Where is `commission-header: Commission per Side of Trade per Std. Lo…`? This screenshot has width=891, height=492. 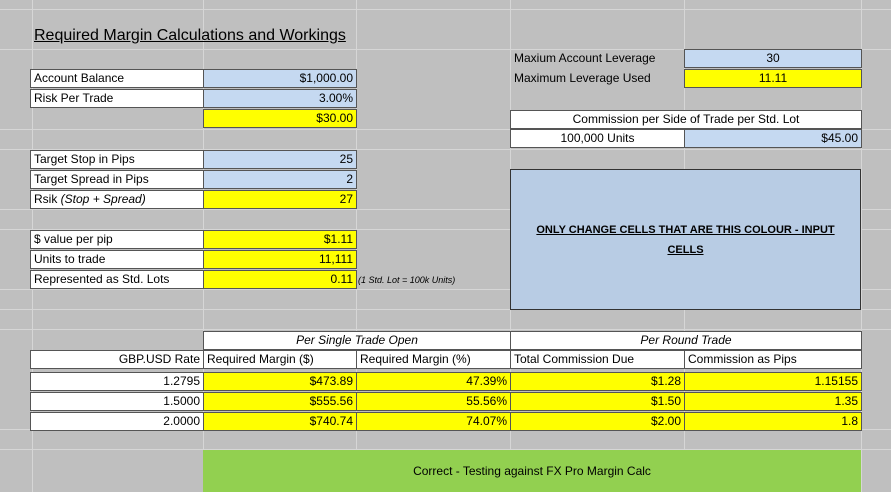 commission-header: Commission per Side of Trade per Std. Lo… is located at coordinates (686, 119).